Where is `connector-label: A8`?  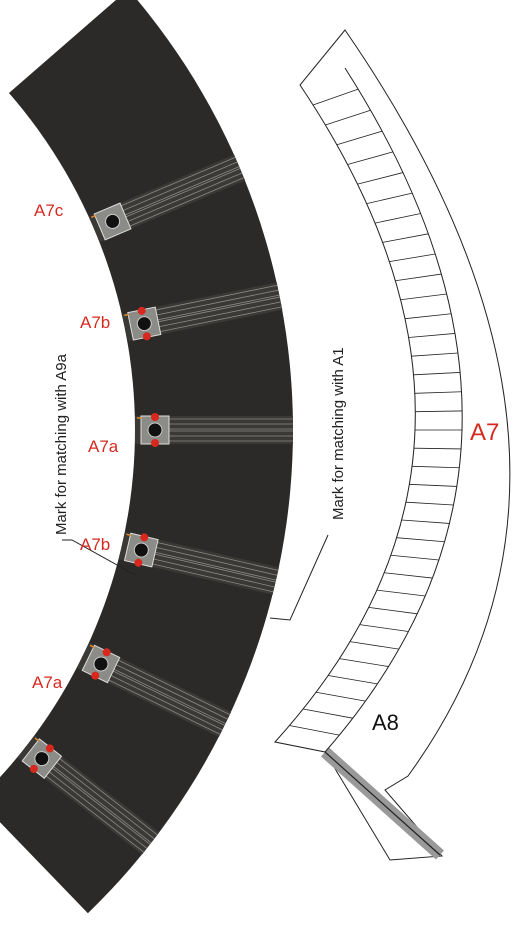
connector-label: A8 is located at coordinates (385, 722).